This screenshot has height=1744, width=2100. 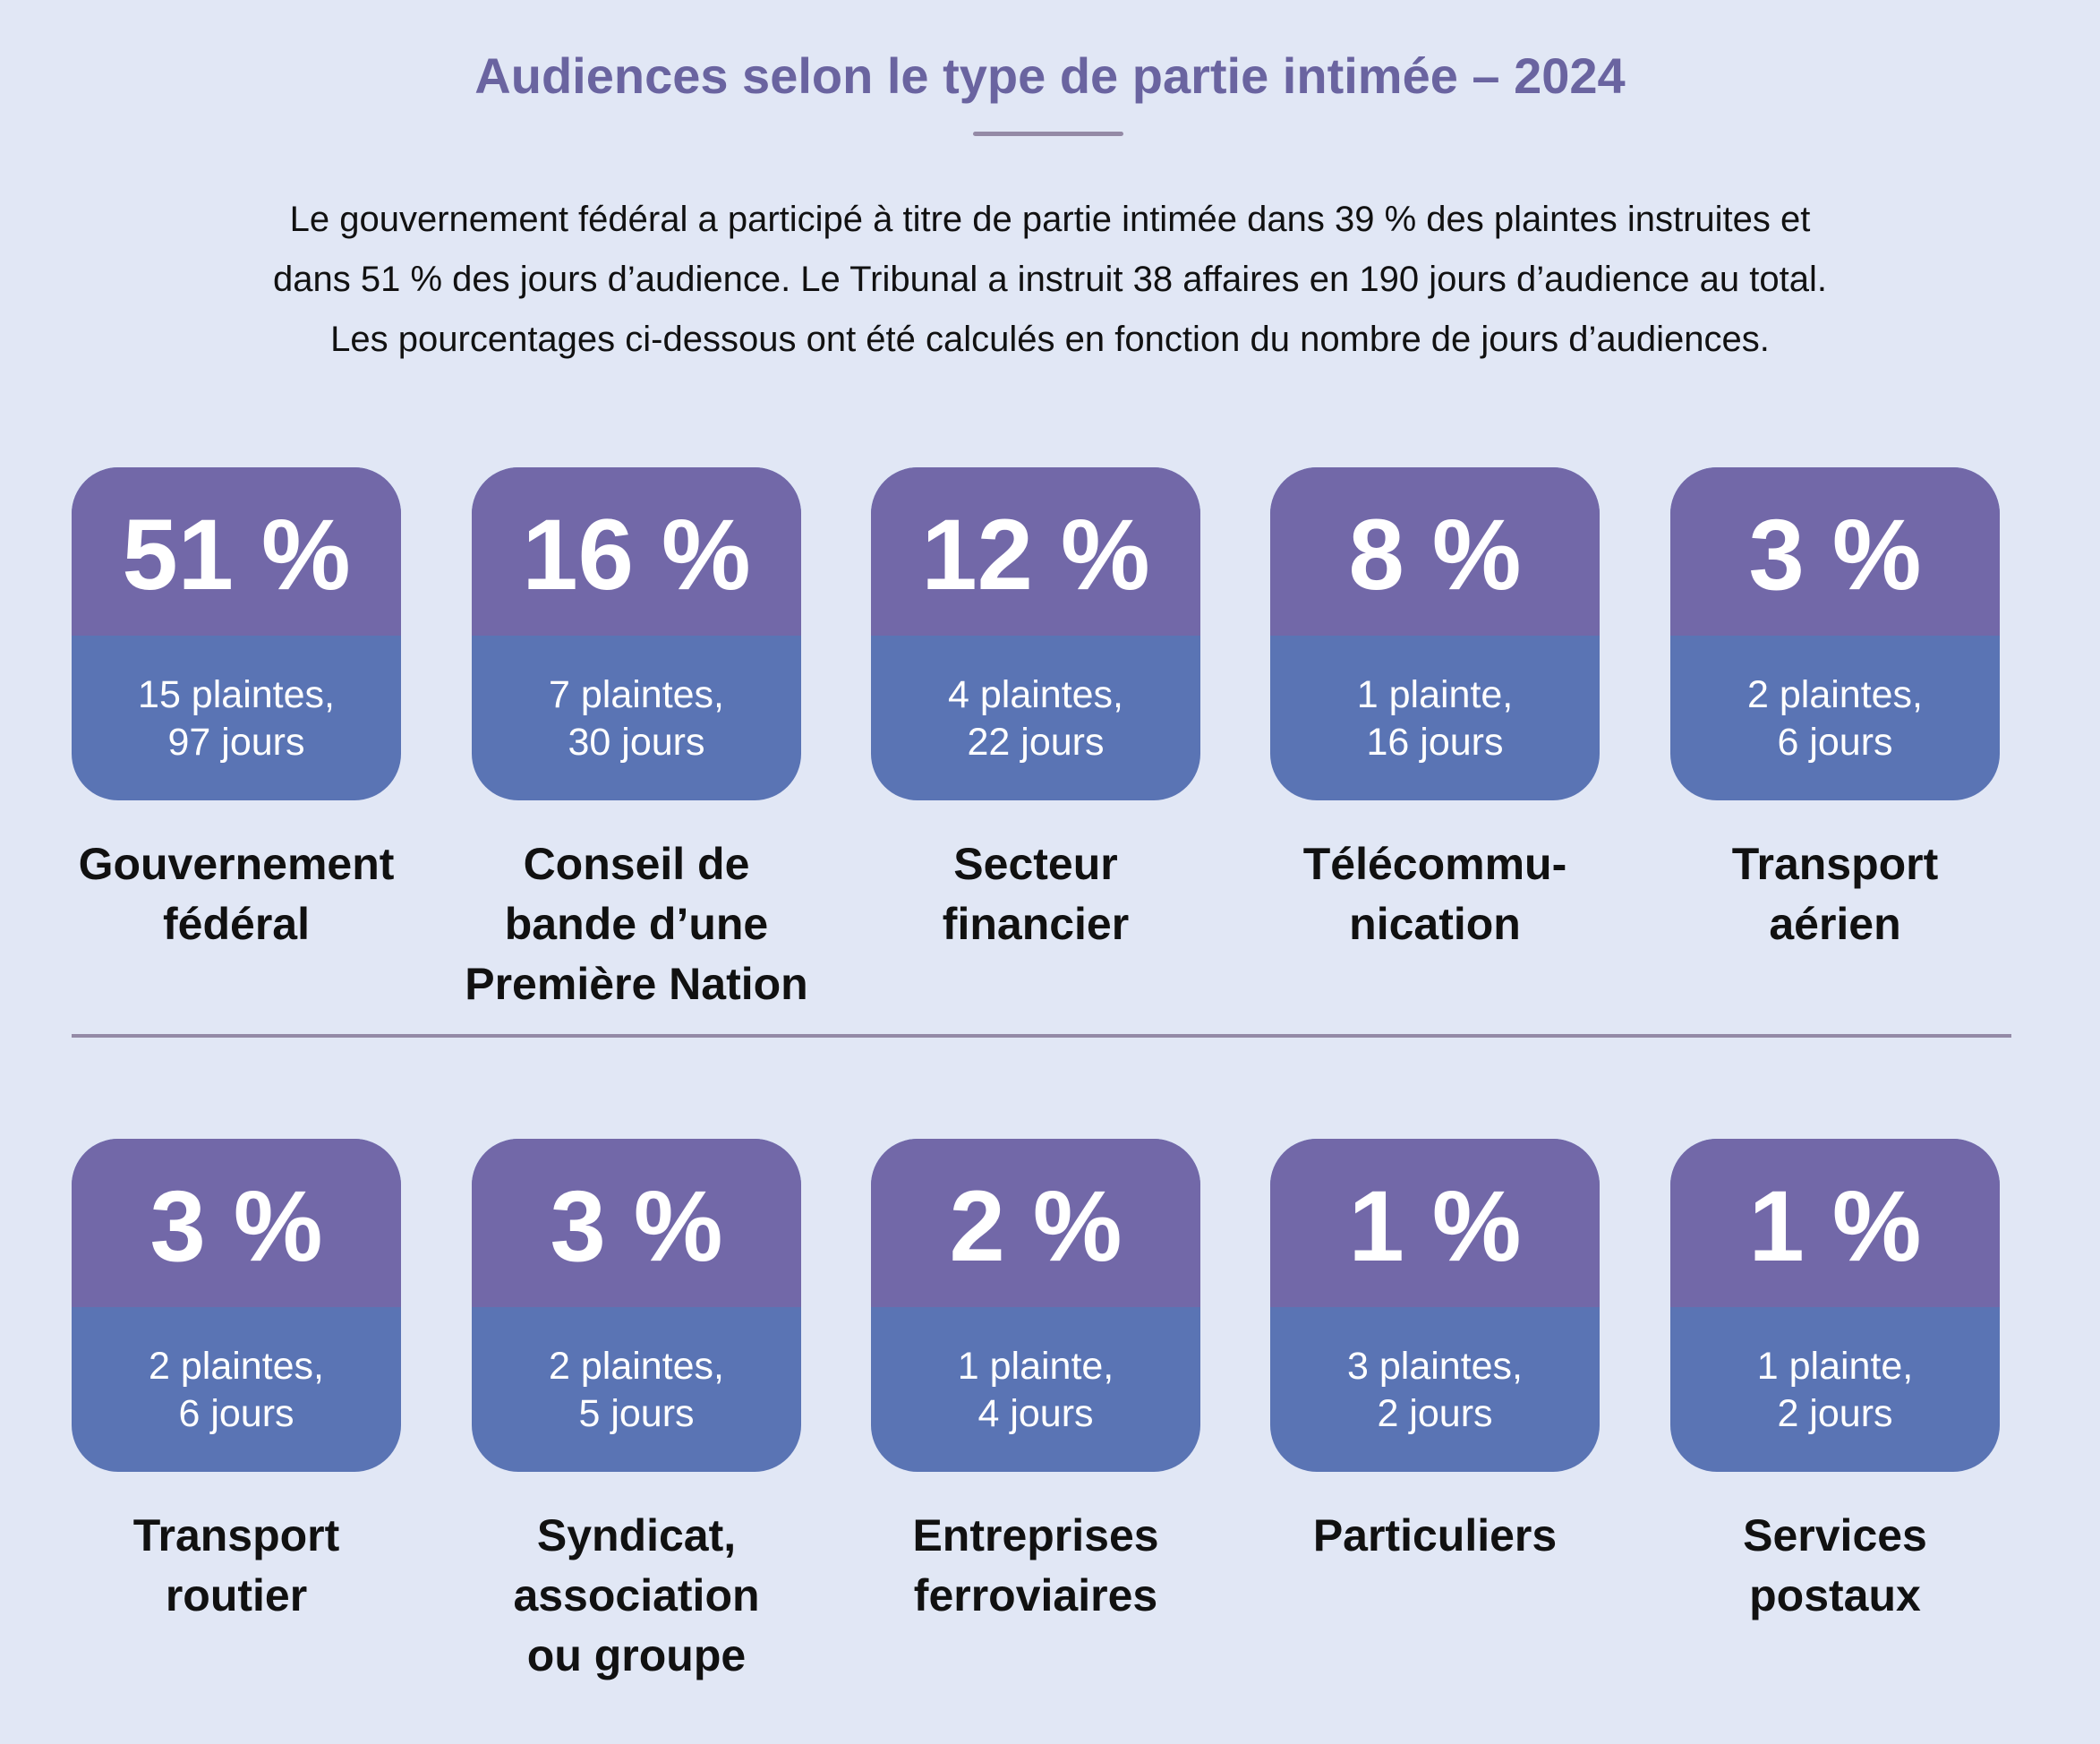 I want to click on category-label-line: Première Nation, so click(x=636, y=984).